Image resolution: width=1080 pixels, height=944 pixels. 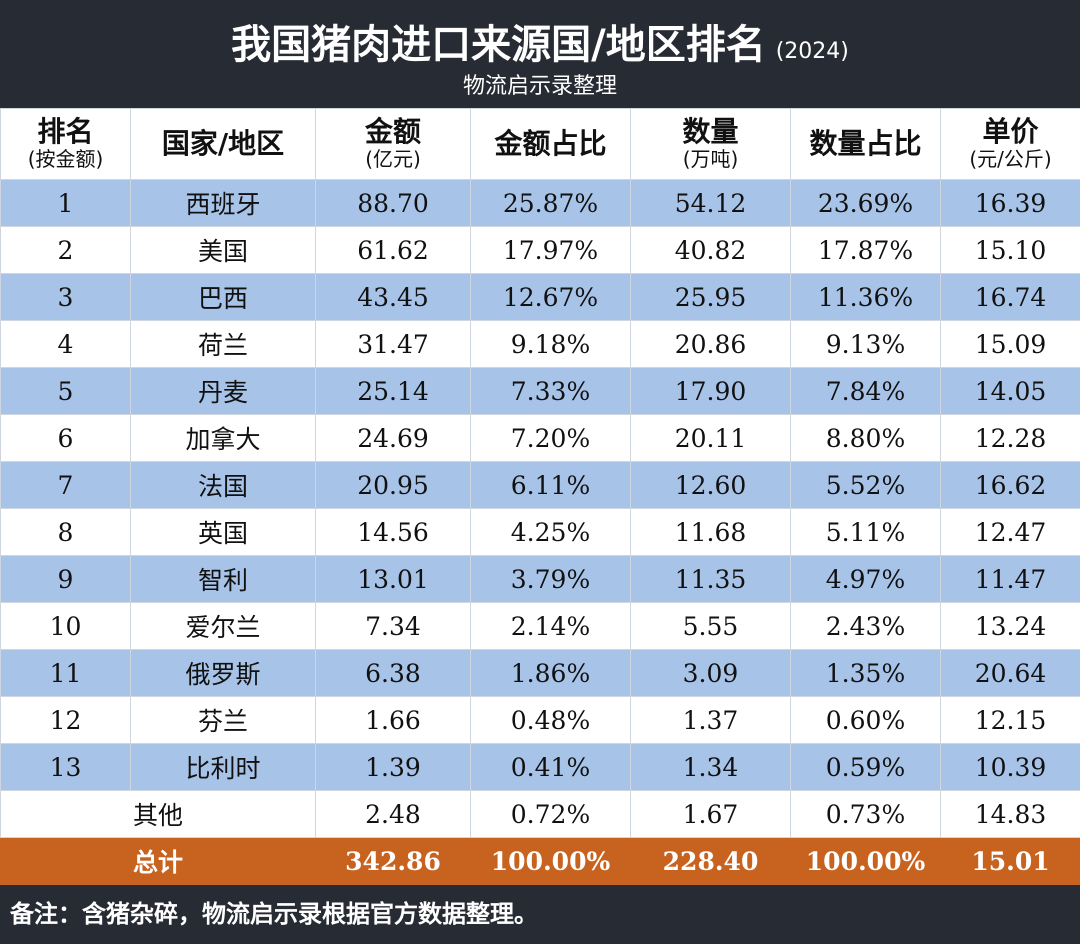 What do you see at coordinates (550, 250) in the screenshot?
I see `cell: 17.97%` at bounding box center [550, 250].